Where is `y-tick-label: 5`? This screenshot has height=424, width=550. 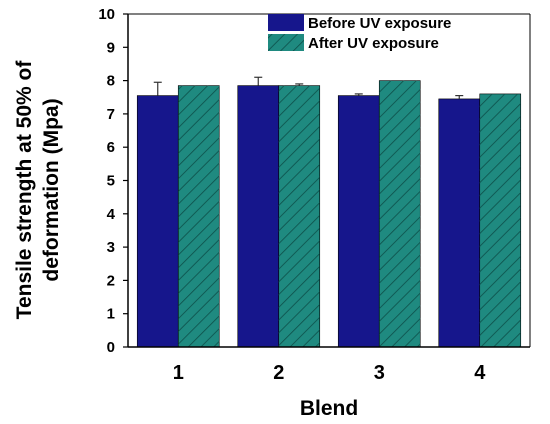
y-tick-label: 5 is located at coordinates (111, 181).